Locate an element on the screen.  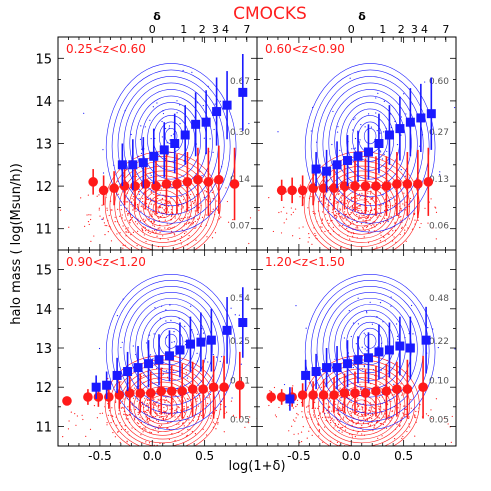
red-series is located at coordinates (355, 183).